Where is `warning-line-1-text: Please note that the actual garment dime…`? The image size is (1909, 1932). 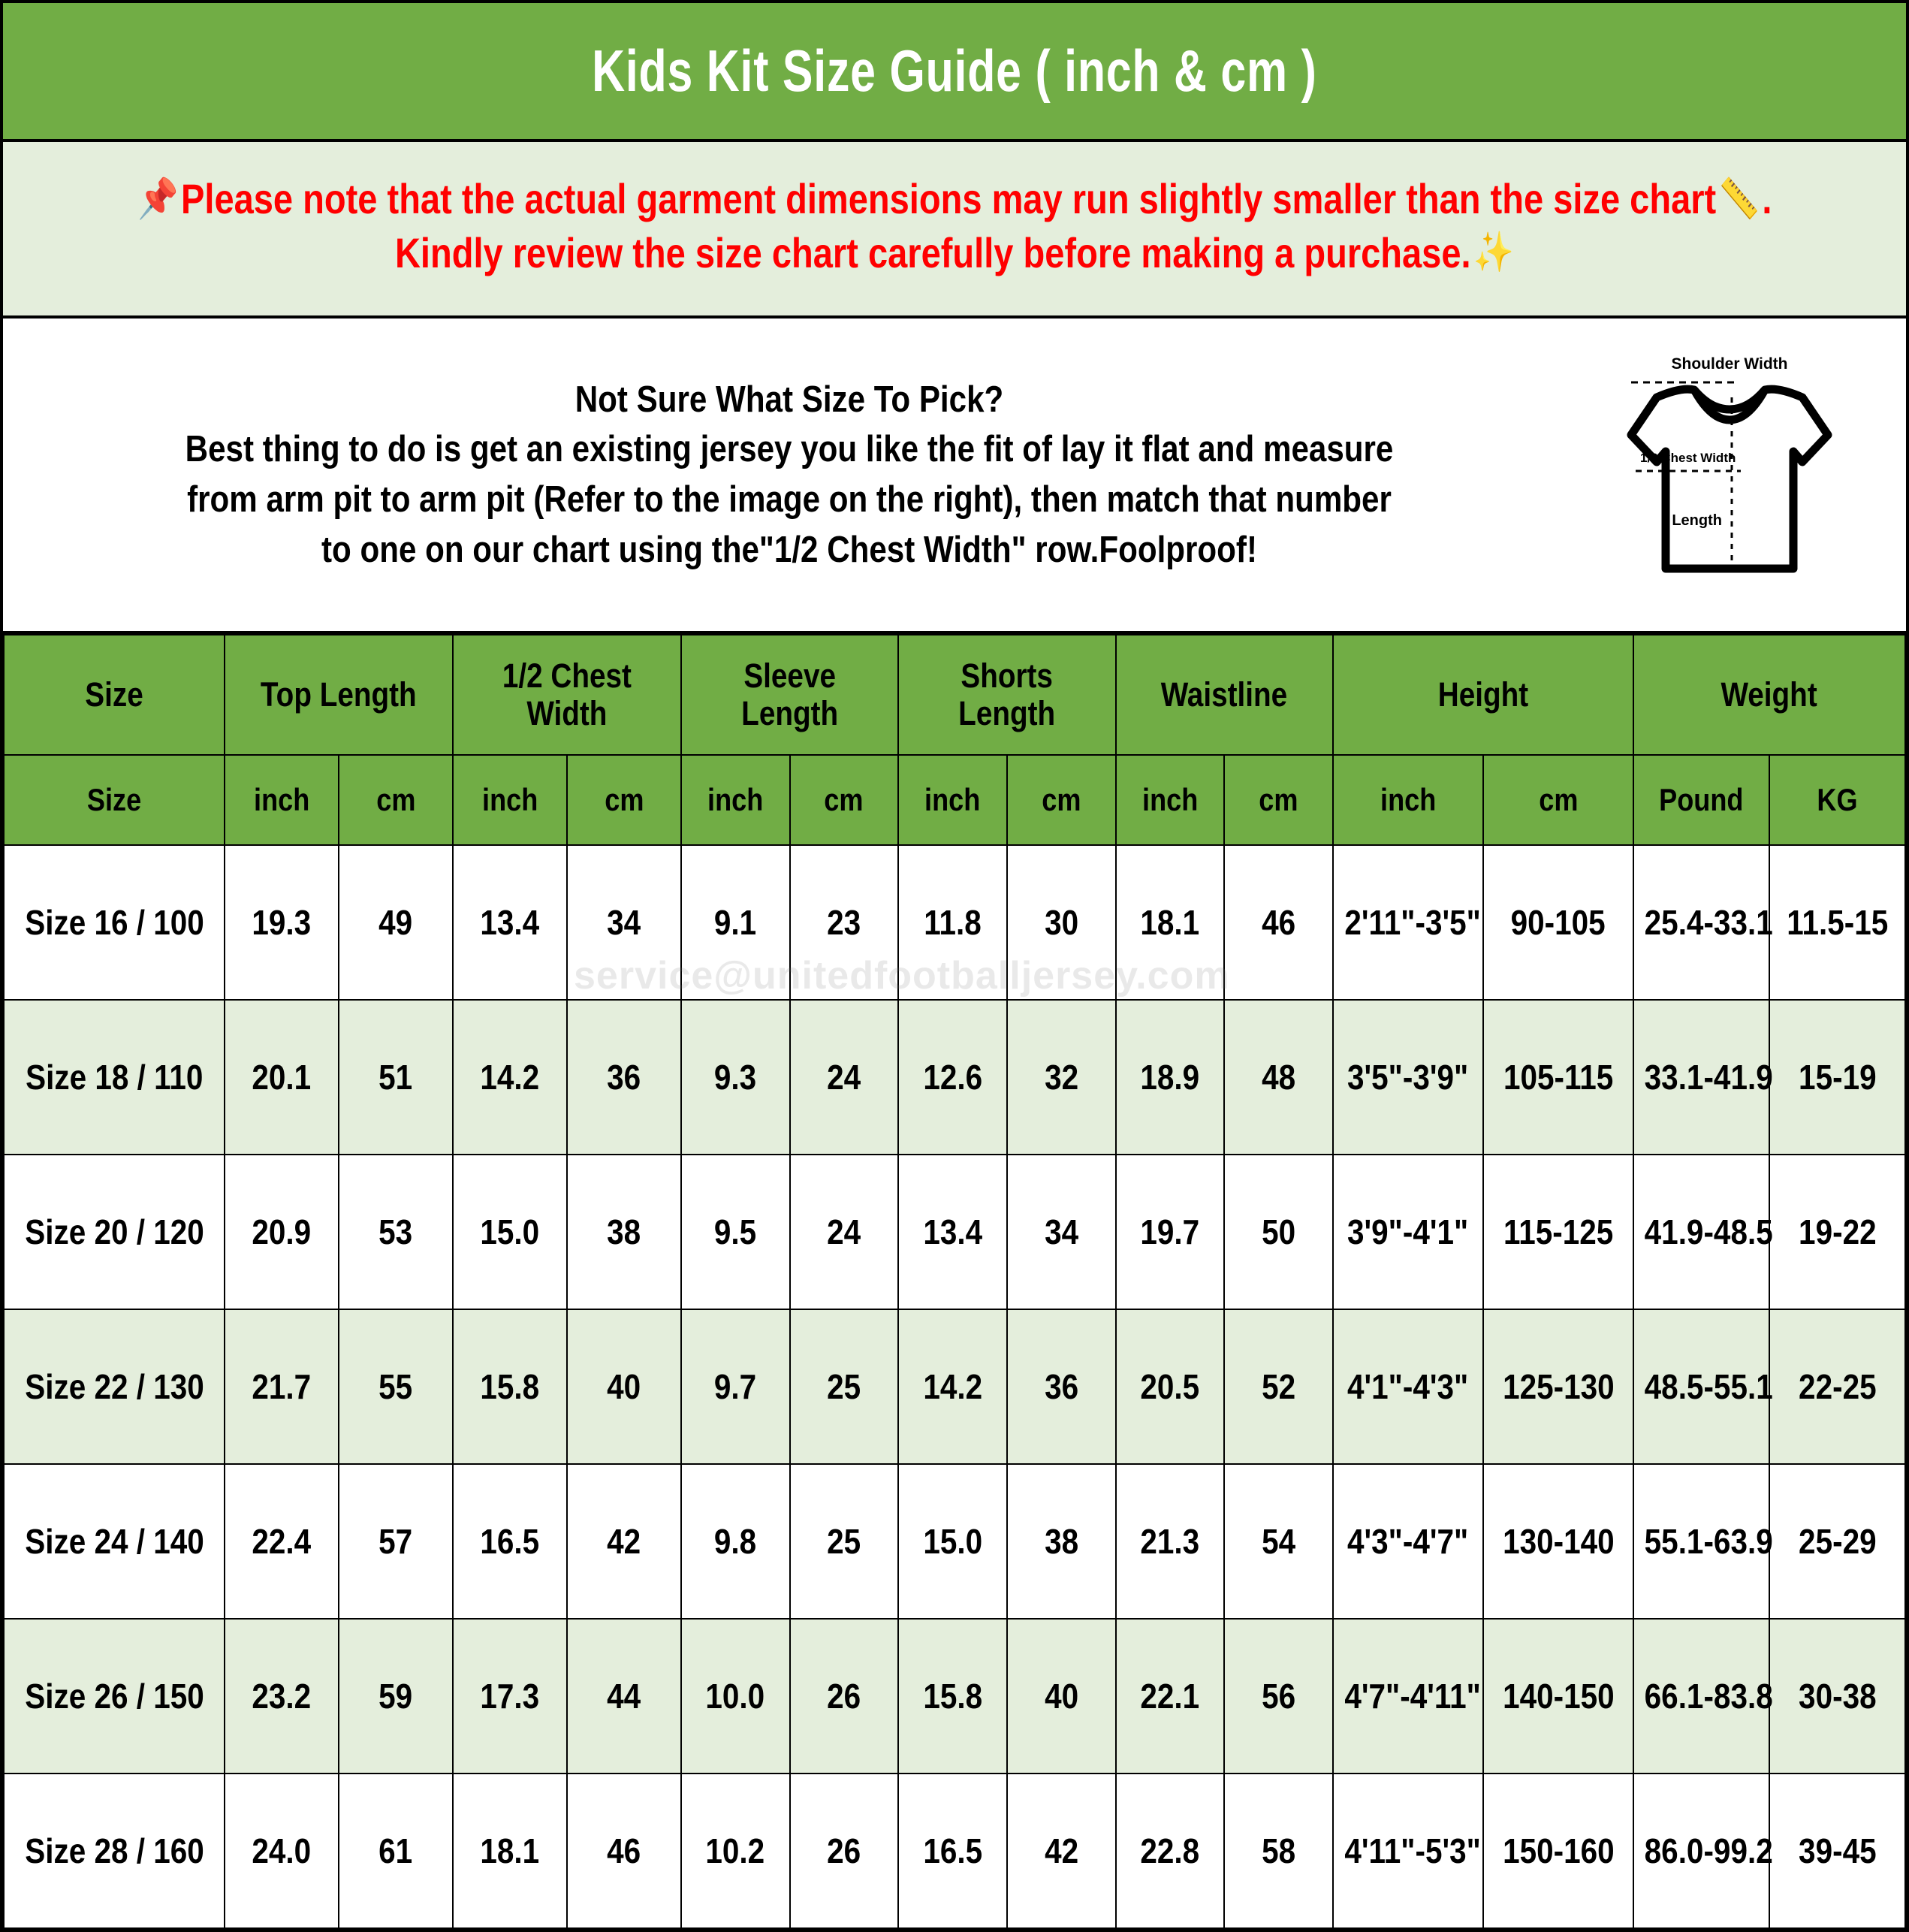
warning-line-1-text: Please note that the actual garment dime… is located at coordinates (948, 198).